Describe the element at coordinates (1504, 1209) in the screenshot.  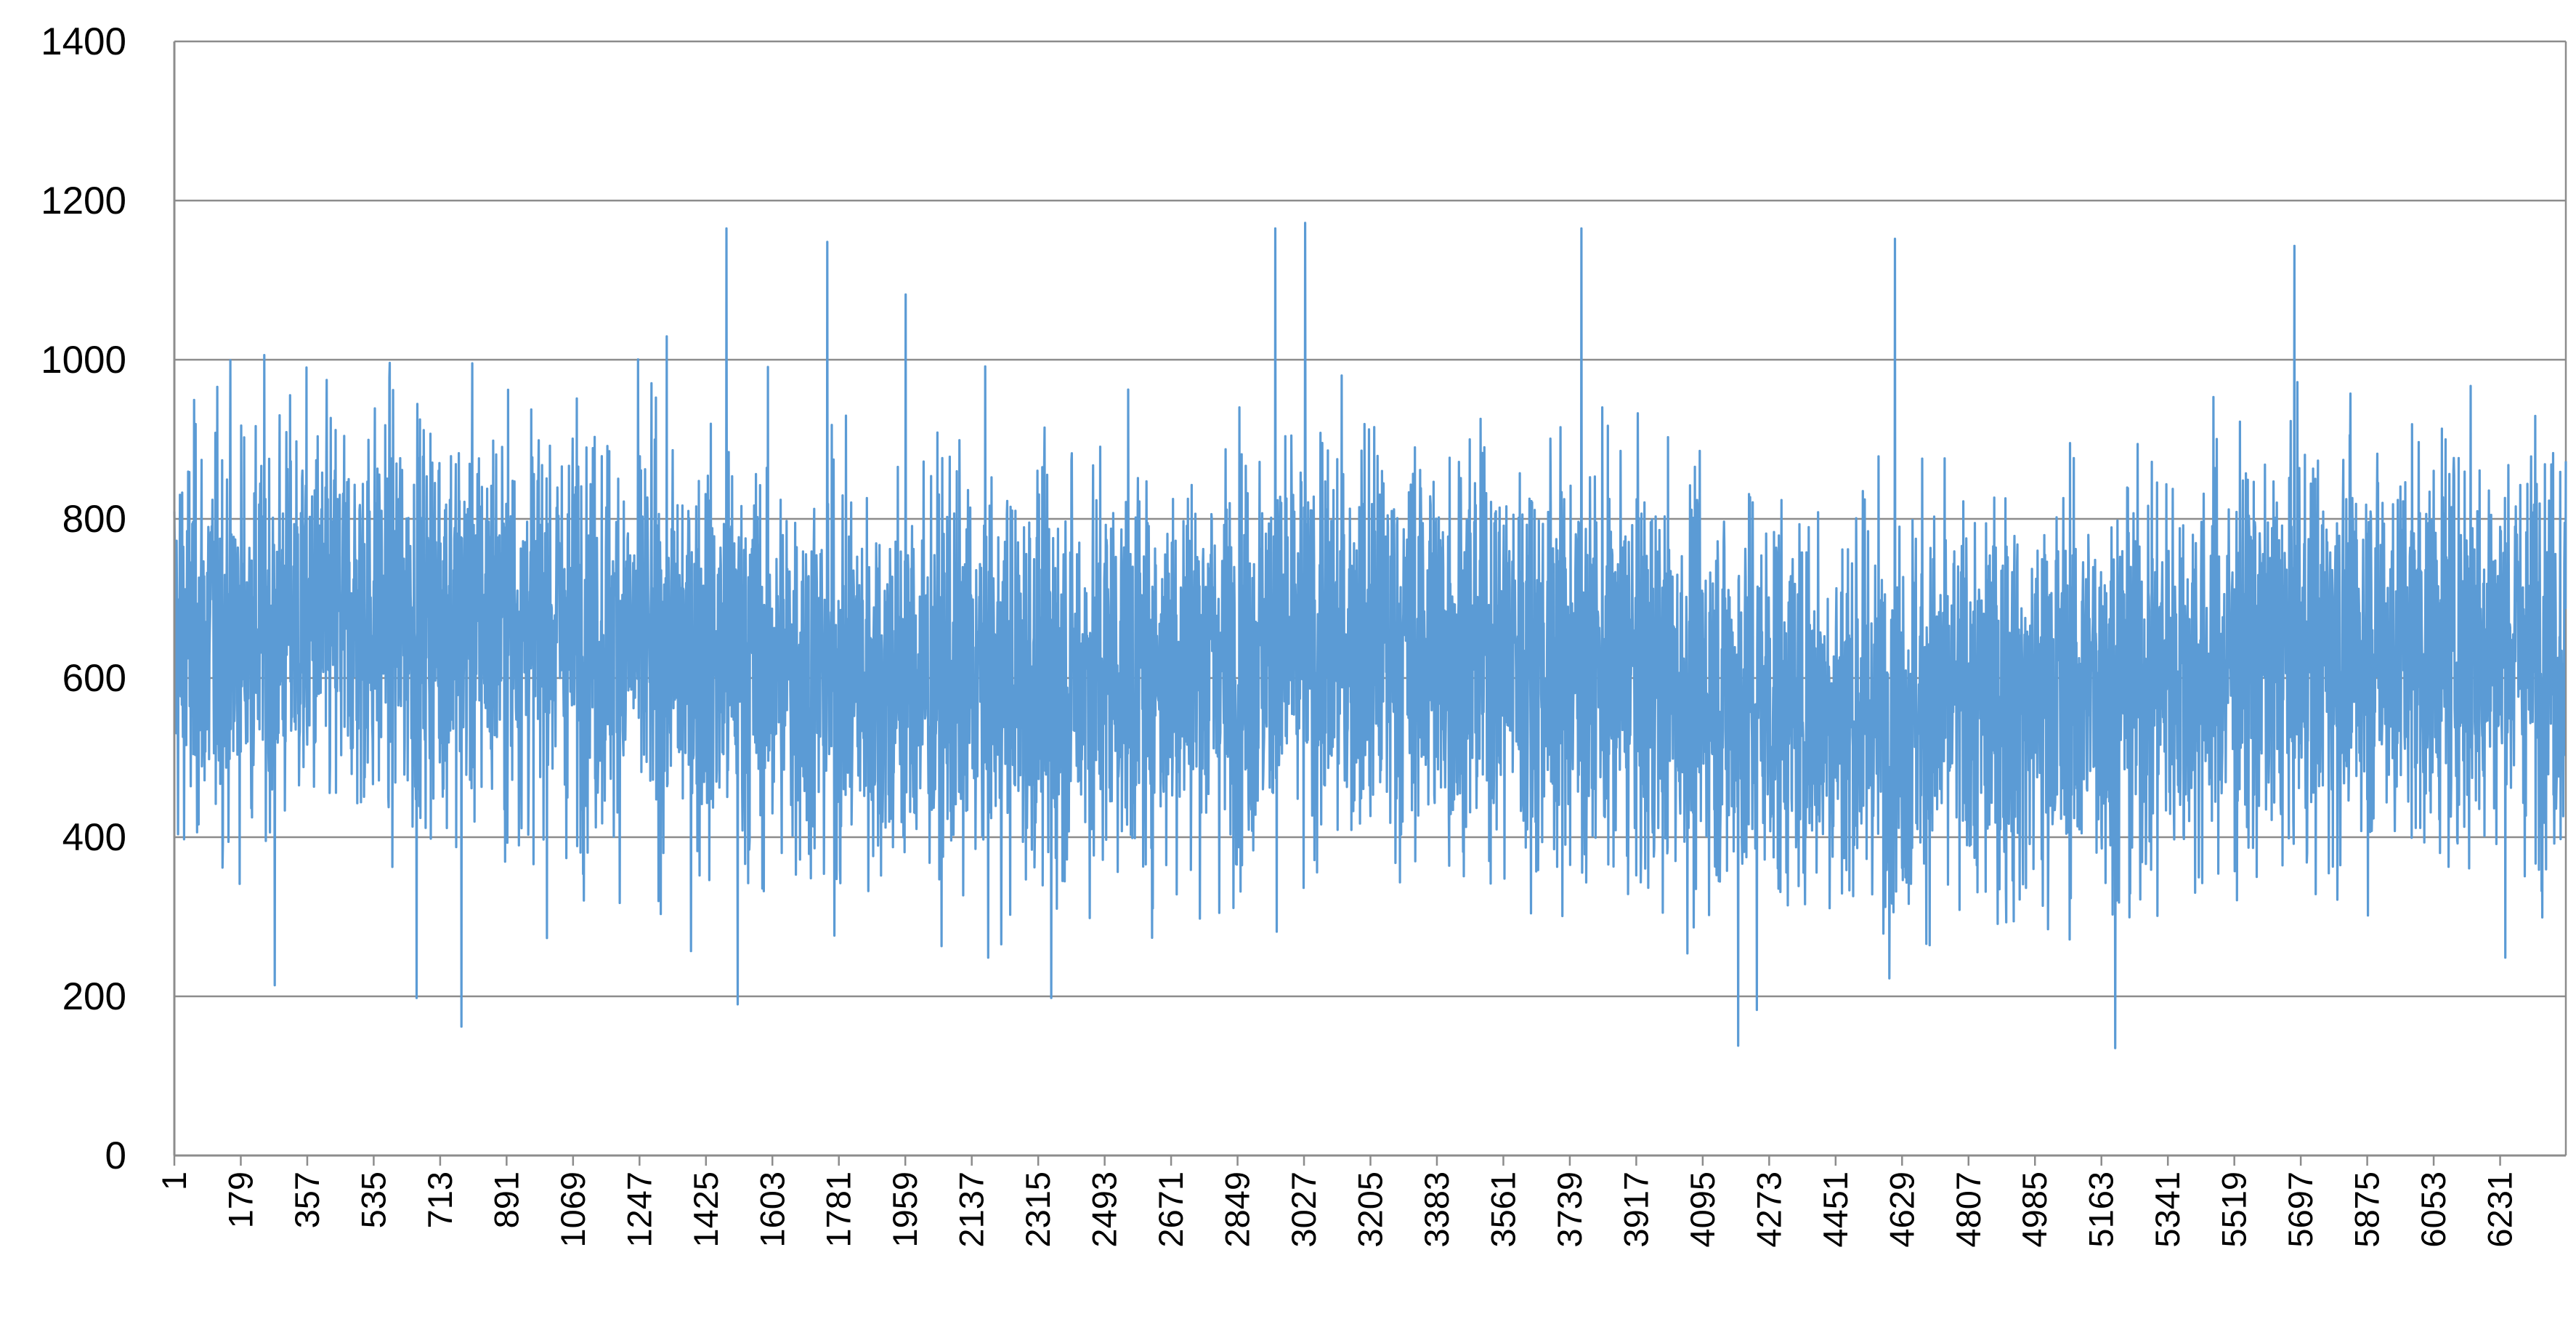
I see `x-tick-label: 3561` at that location.